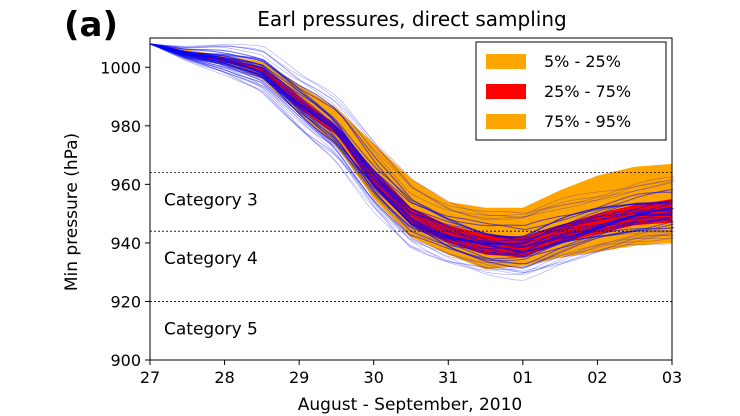 Image resolution: width=740 pixels, height=416 pixels. Describe the element at coordinates (597, 377) in the screenshot. I see `x-tick-label: 02` at that location.